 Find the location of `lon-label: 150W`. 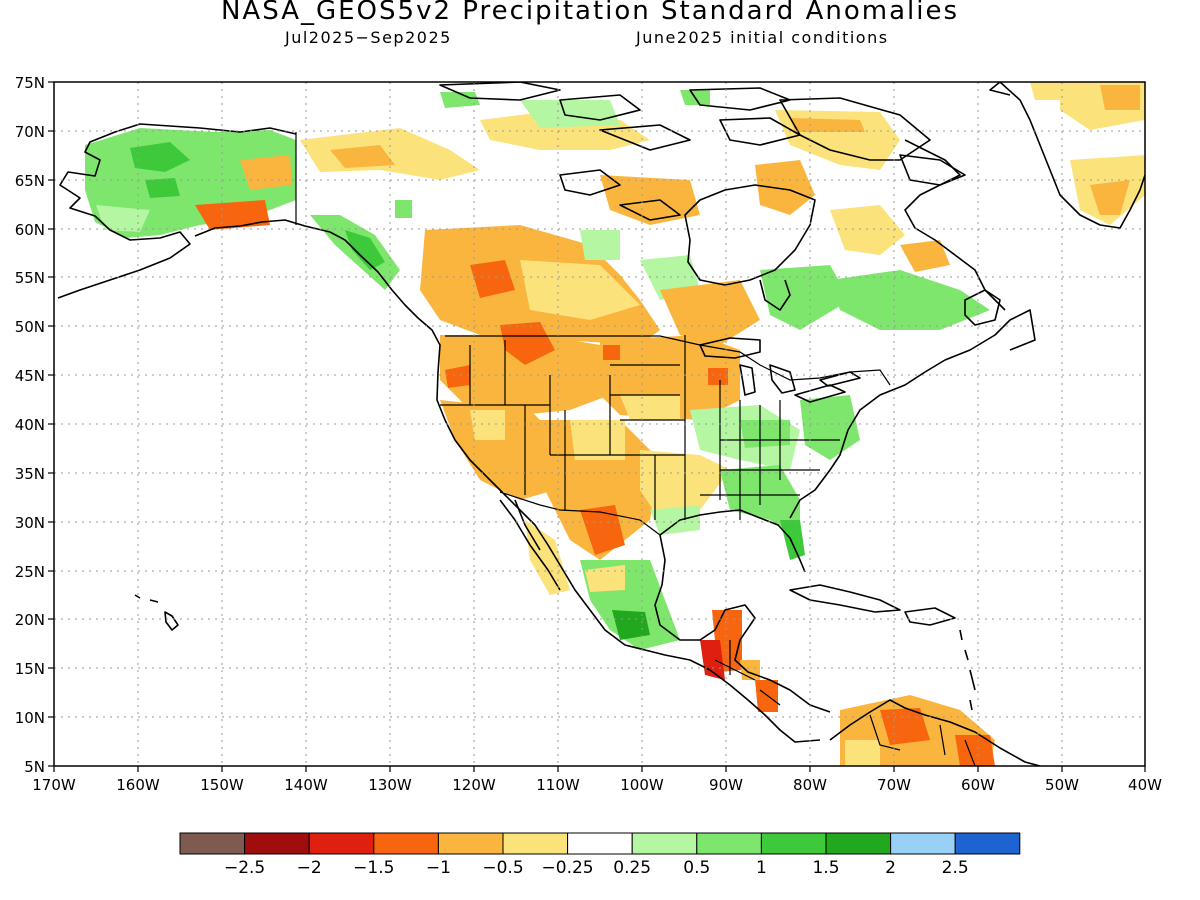

lon-label: 150W is located at coordinates (222, 785).